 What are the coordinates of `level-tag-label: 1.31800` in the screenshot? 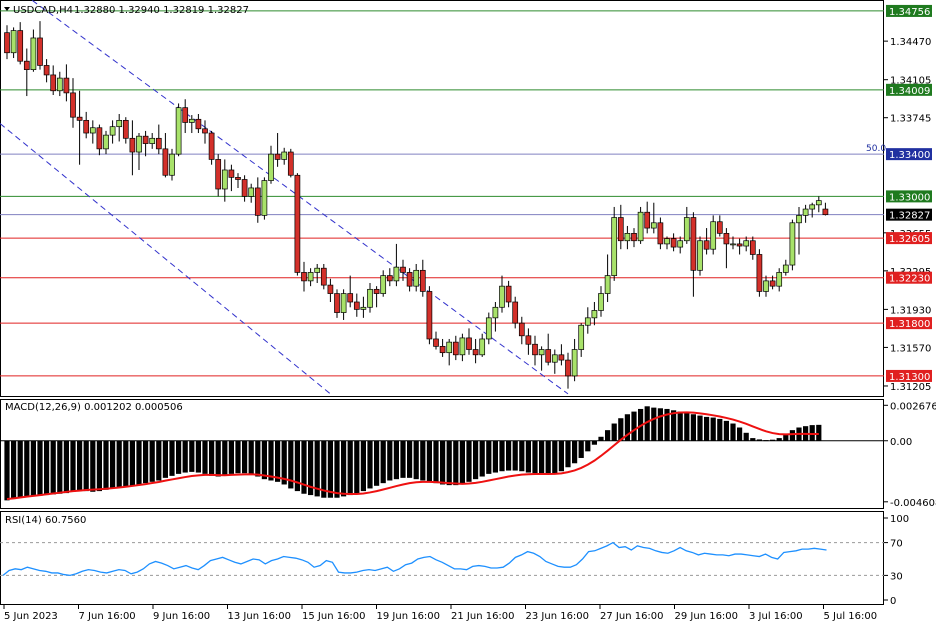 It's located at (909, 324).